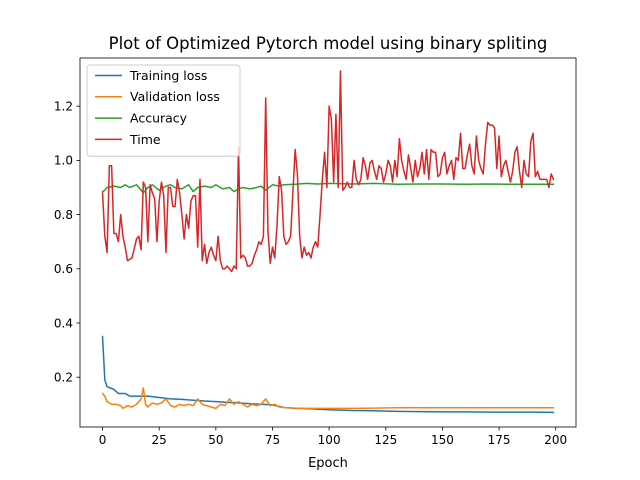 This screenshot has width=640, height=480. What do you see at coordinates (328, 188) in the screenshot?
I see `series-line-accuracy` at bounding box center [328, 188].